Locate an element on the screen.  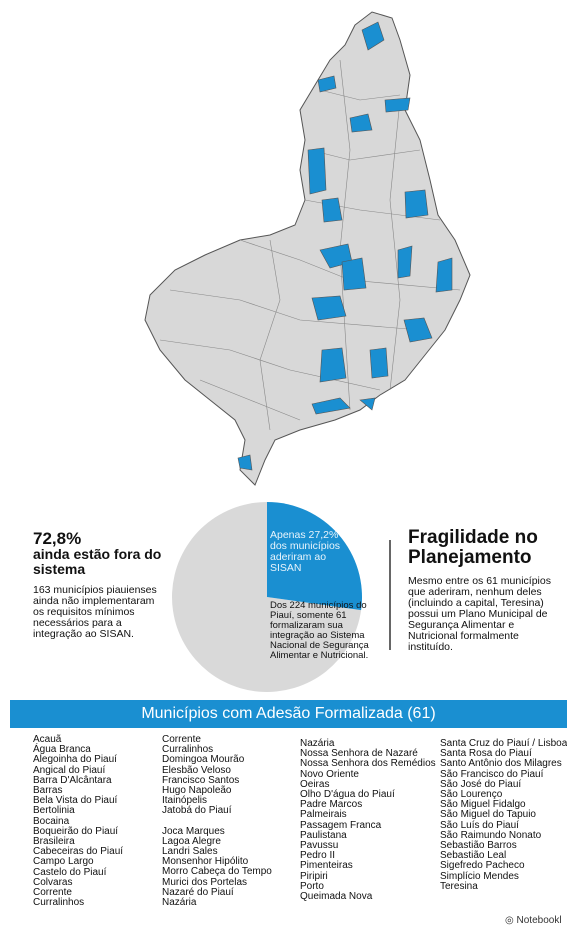
municipality: São Raimundo Nonato is located at coordinates (491, 835).